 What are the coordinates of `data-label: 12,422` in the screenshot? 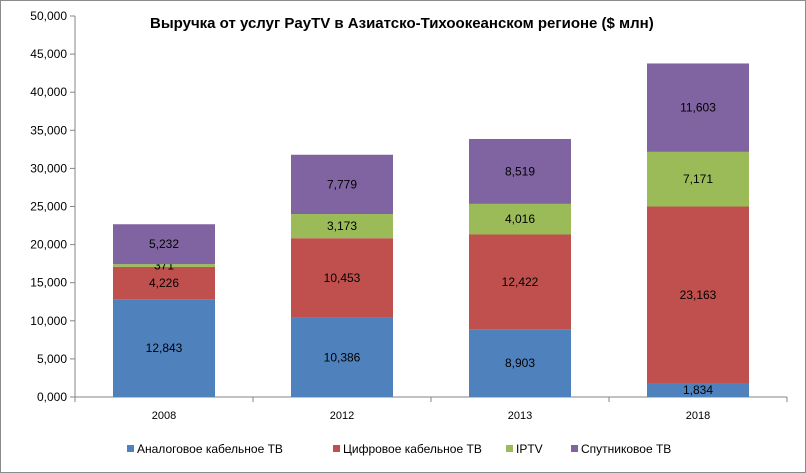 It's located at (520, 282).